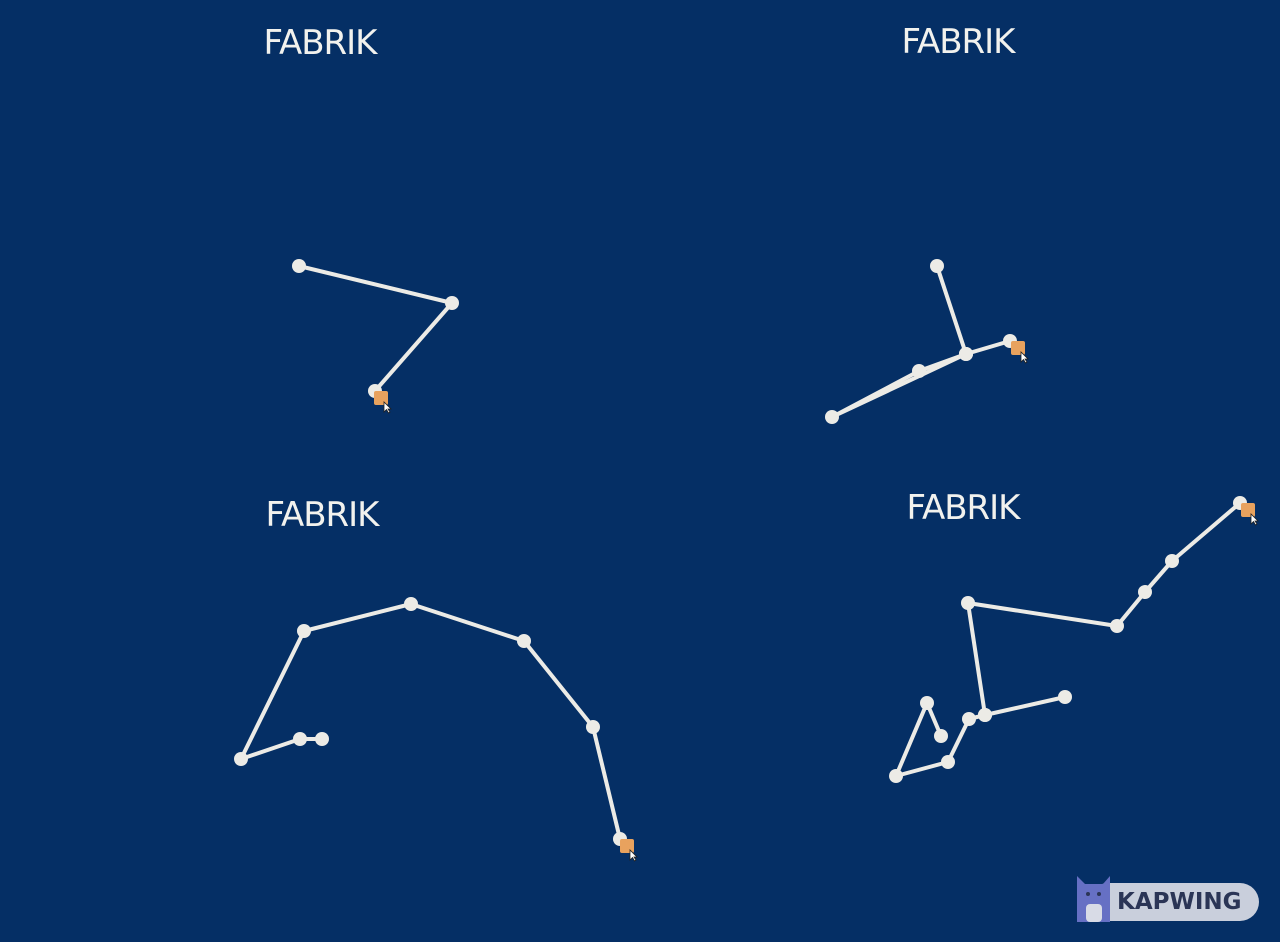 The height and width of the screenshot is (942, 1280). What do you see at coordinates (633, 855) in the screenshot?
I see `mouse-pointer-icon-bottom-left` at bounding box center [633, 855].